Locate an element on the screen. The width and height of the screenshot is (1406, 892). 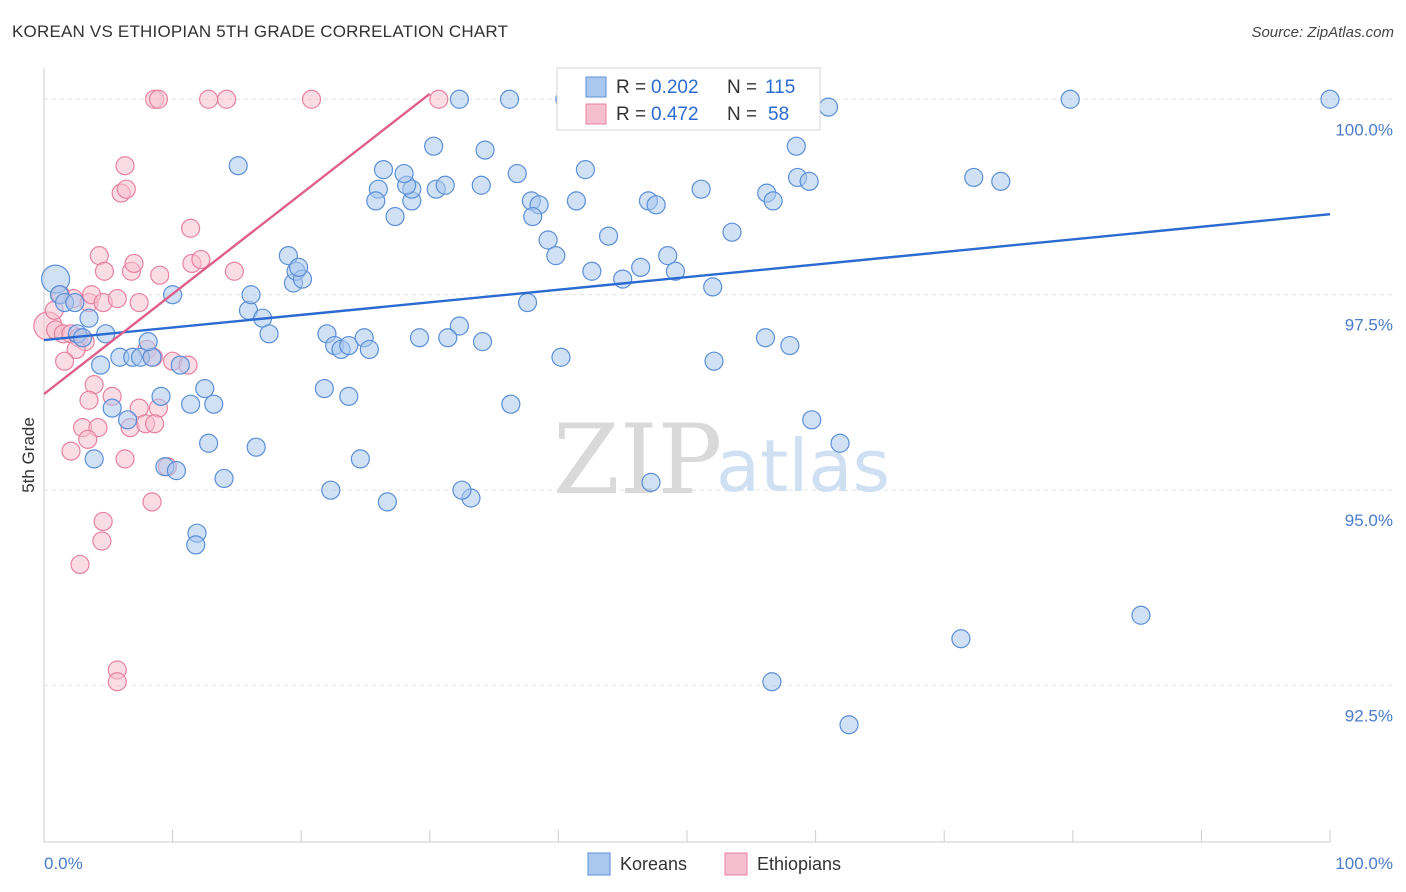
y-tick-label-0: 92.5% is located at coordinates (1369, 716).